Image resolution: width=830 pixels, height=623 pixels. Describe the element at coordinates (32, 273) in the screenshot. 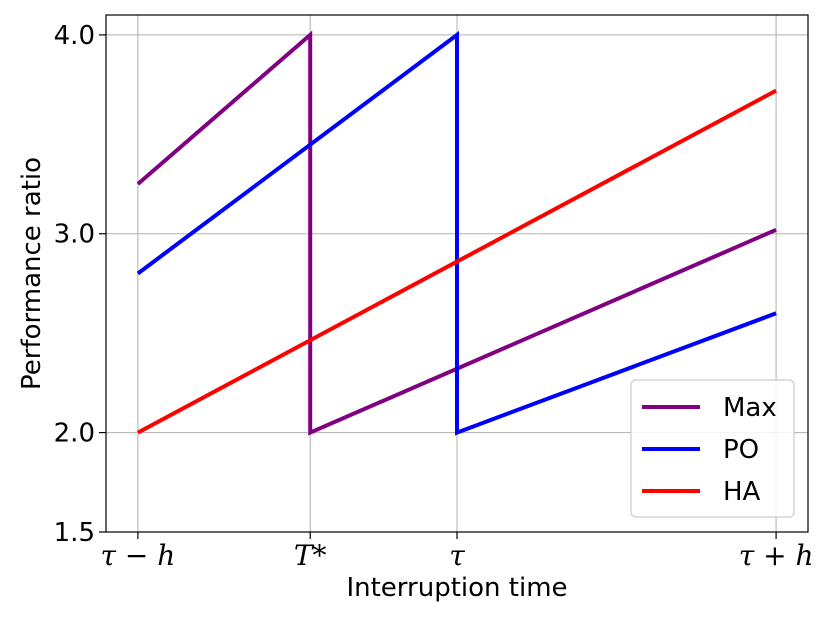

I see `y-axis-label: Performance ratio` at that location.